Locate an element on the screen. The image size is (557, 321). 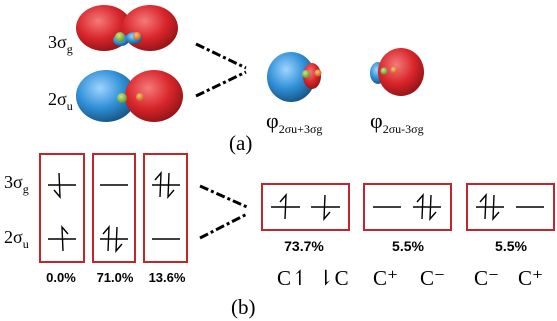
config-1-electrons is located at coordinates (62, 212).